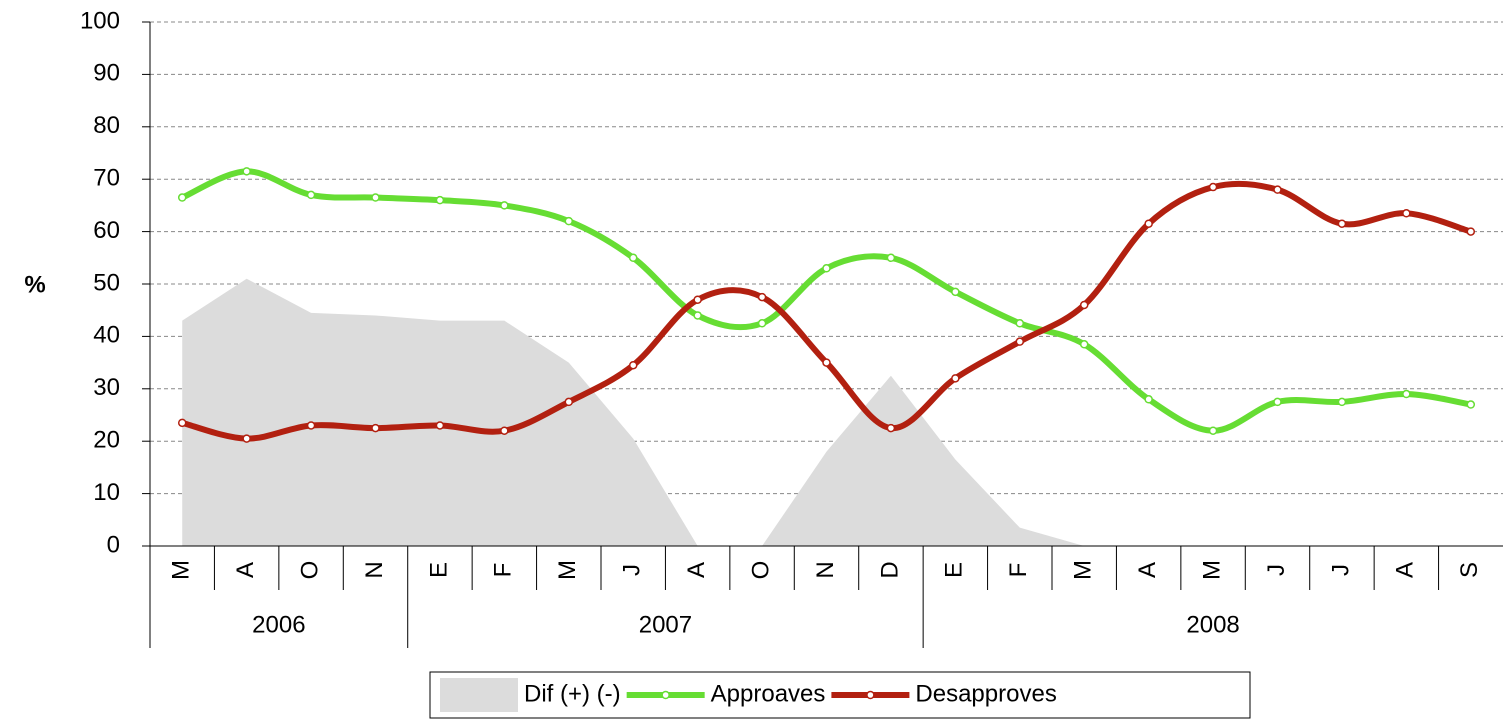 The width and height of the screenshot is (1503, 726). I want to click on legend-label: Desapproves, so click(985, 693).